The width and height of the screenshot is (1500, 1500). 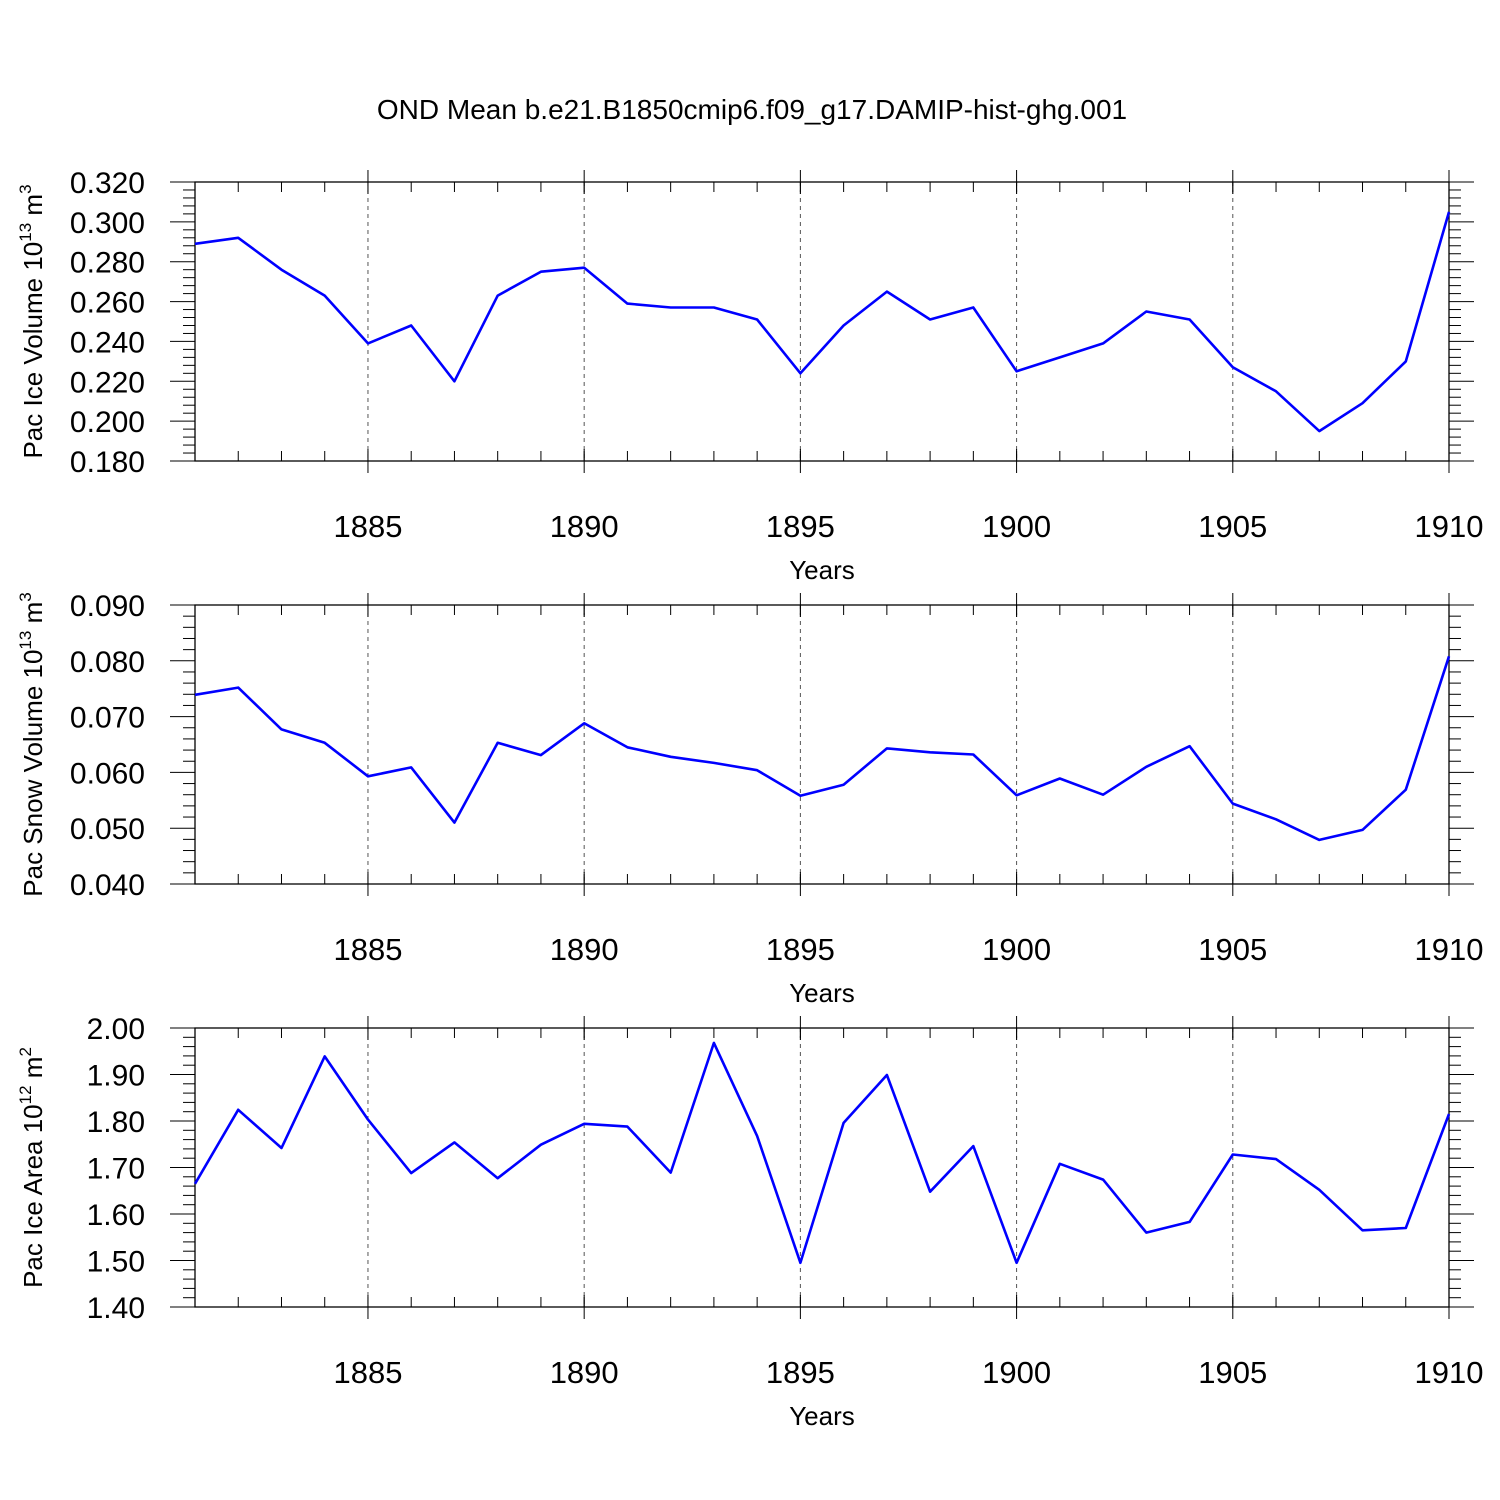 What do you see at coordinates (116, 1169) in the screenshot?
I see `y-tick-label: 1.70` at bounding box center [116, 1169].